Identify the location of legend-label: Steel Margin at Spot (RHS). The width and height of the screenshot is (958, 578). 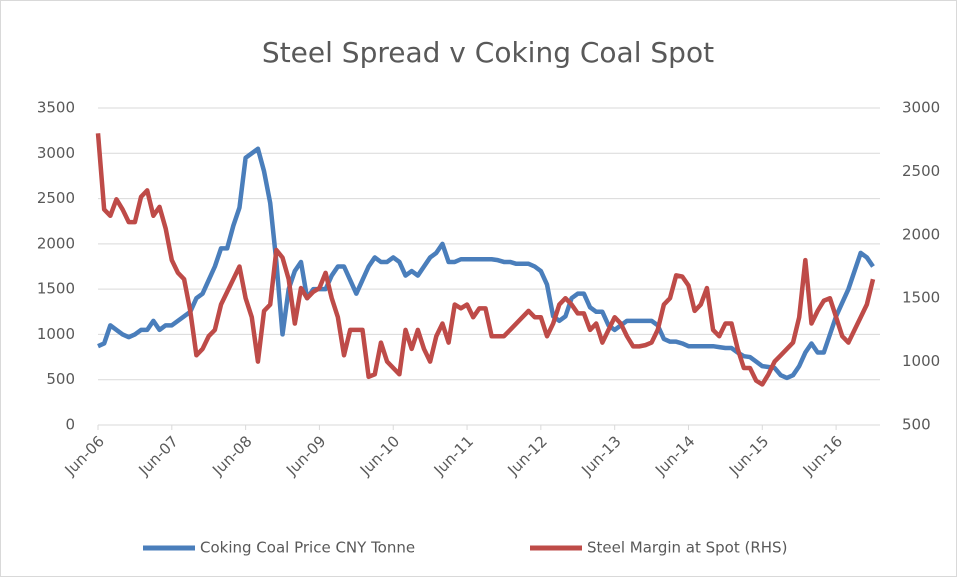
(687, 548).